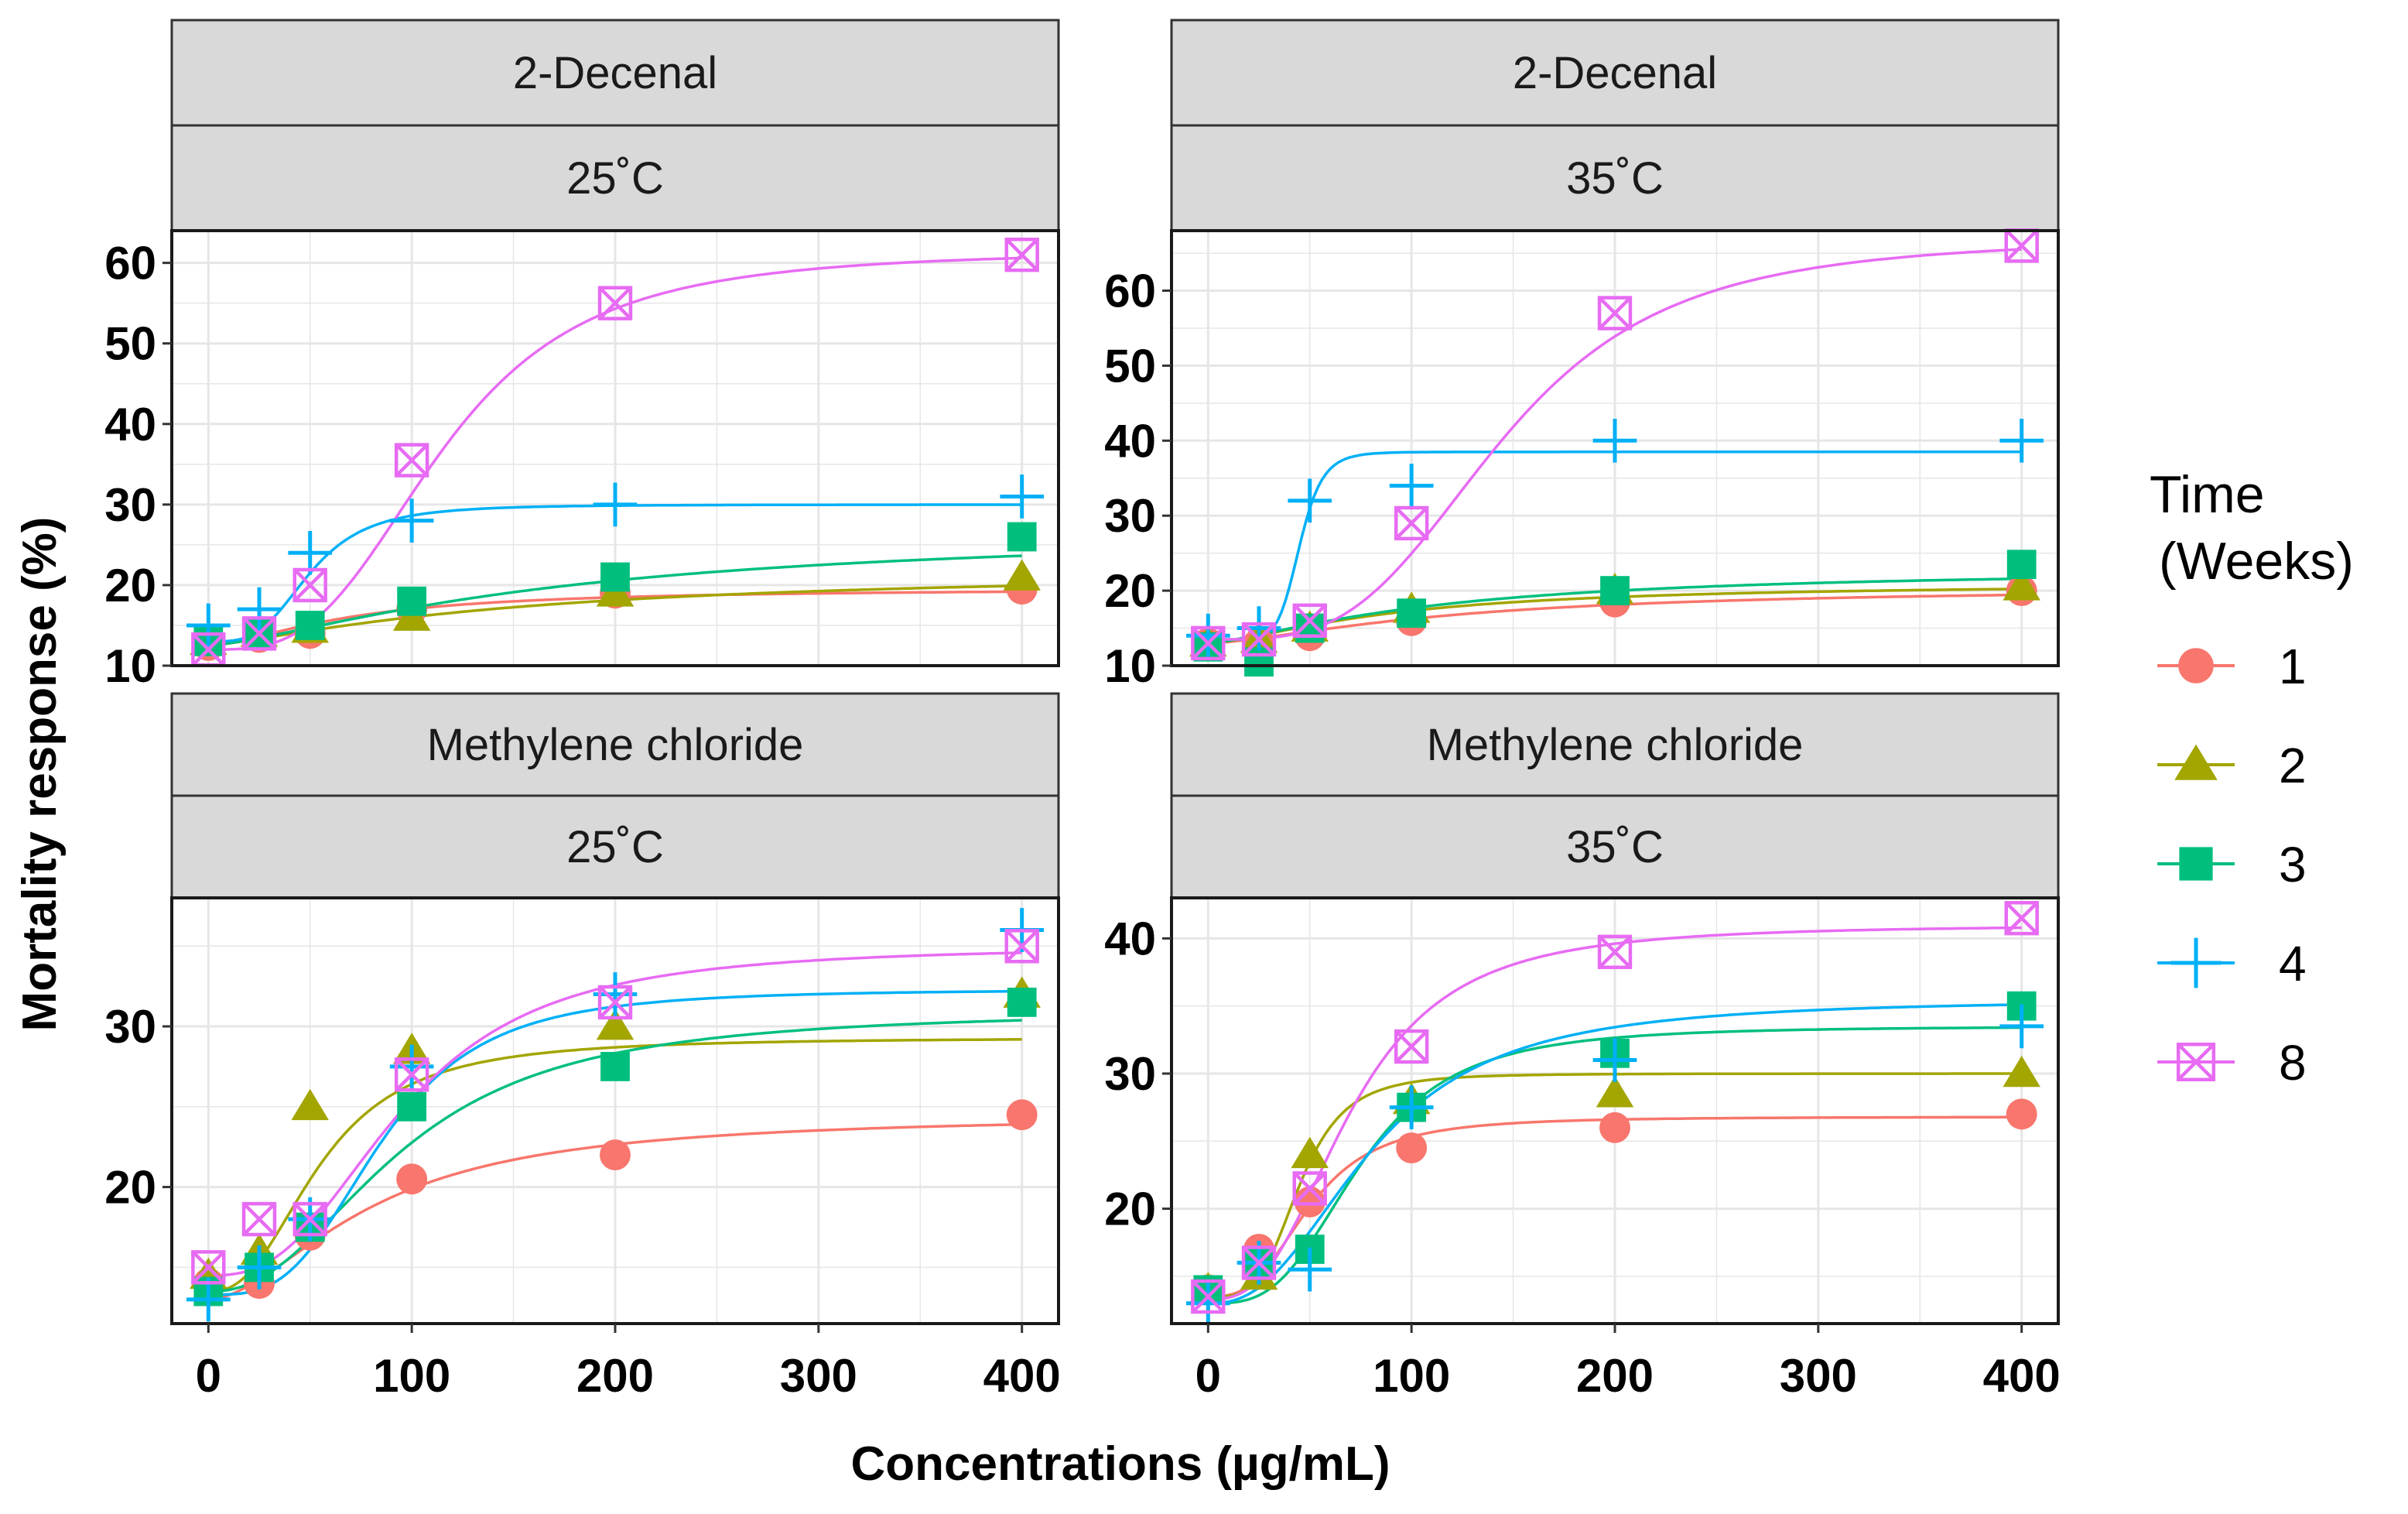 This screenshot has width=2408, height=1514. I want to click on legend-key-square-marker, so click(2196, 864).